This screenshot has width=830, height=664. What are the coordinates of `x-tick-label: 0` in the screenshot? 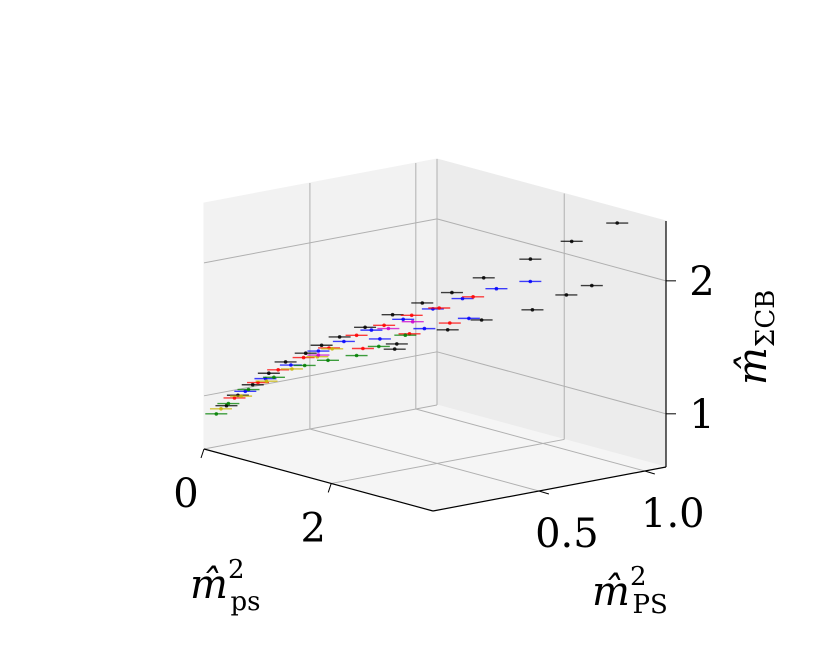 It's located at (185, 494).